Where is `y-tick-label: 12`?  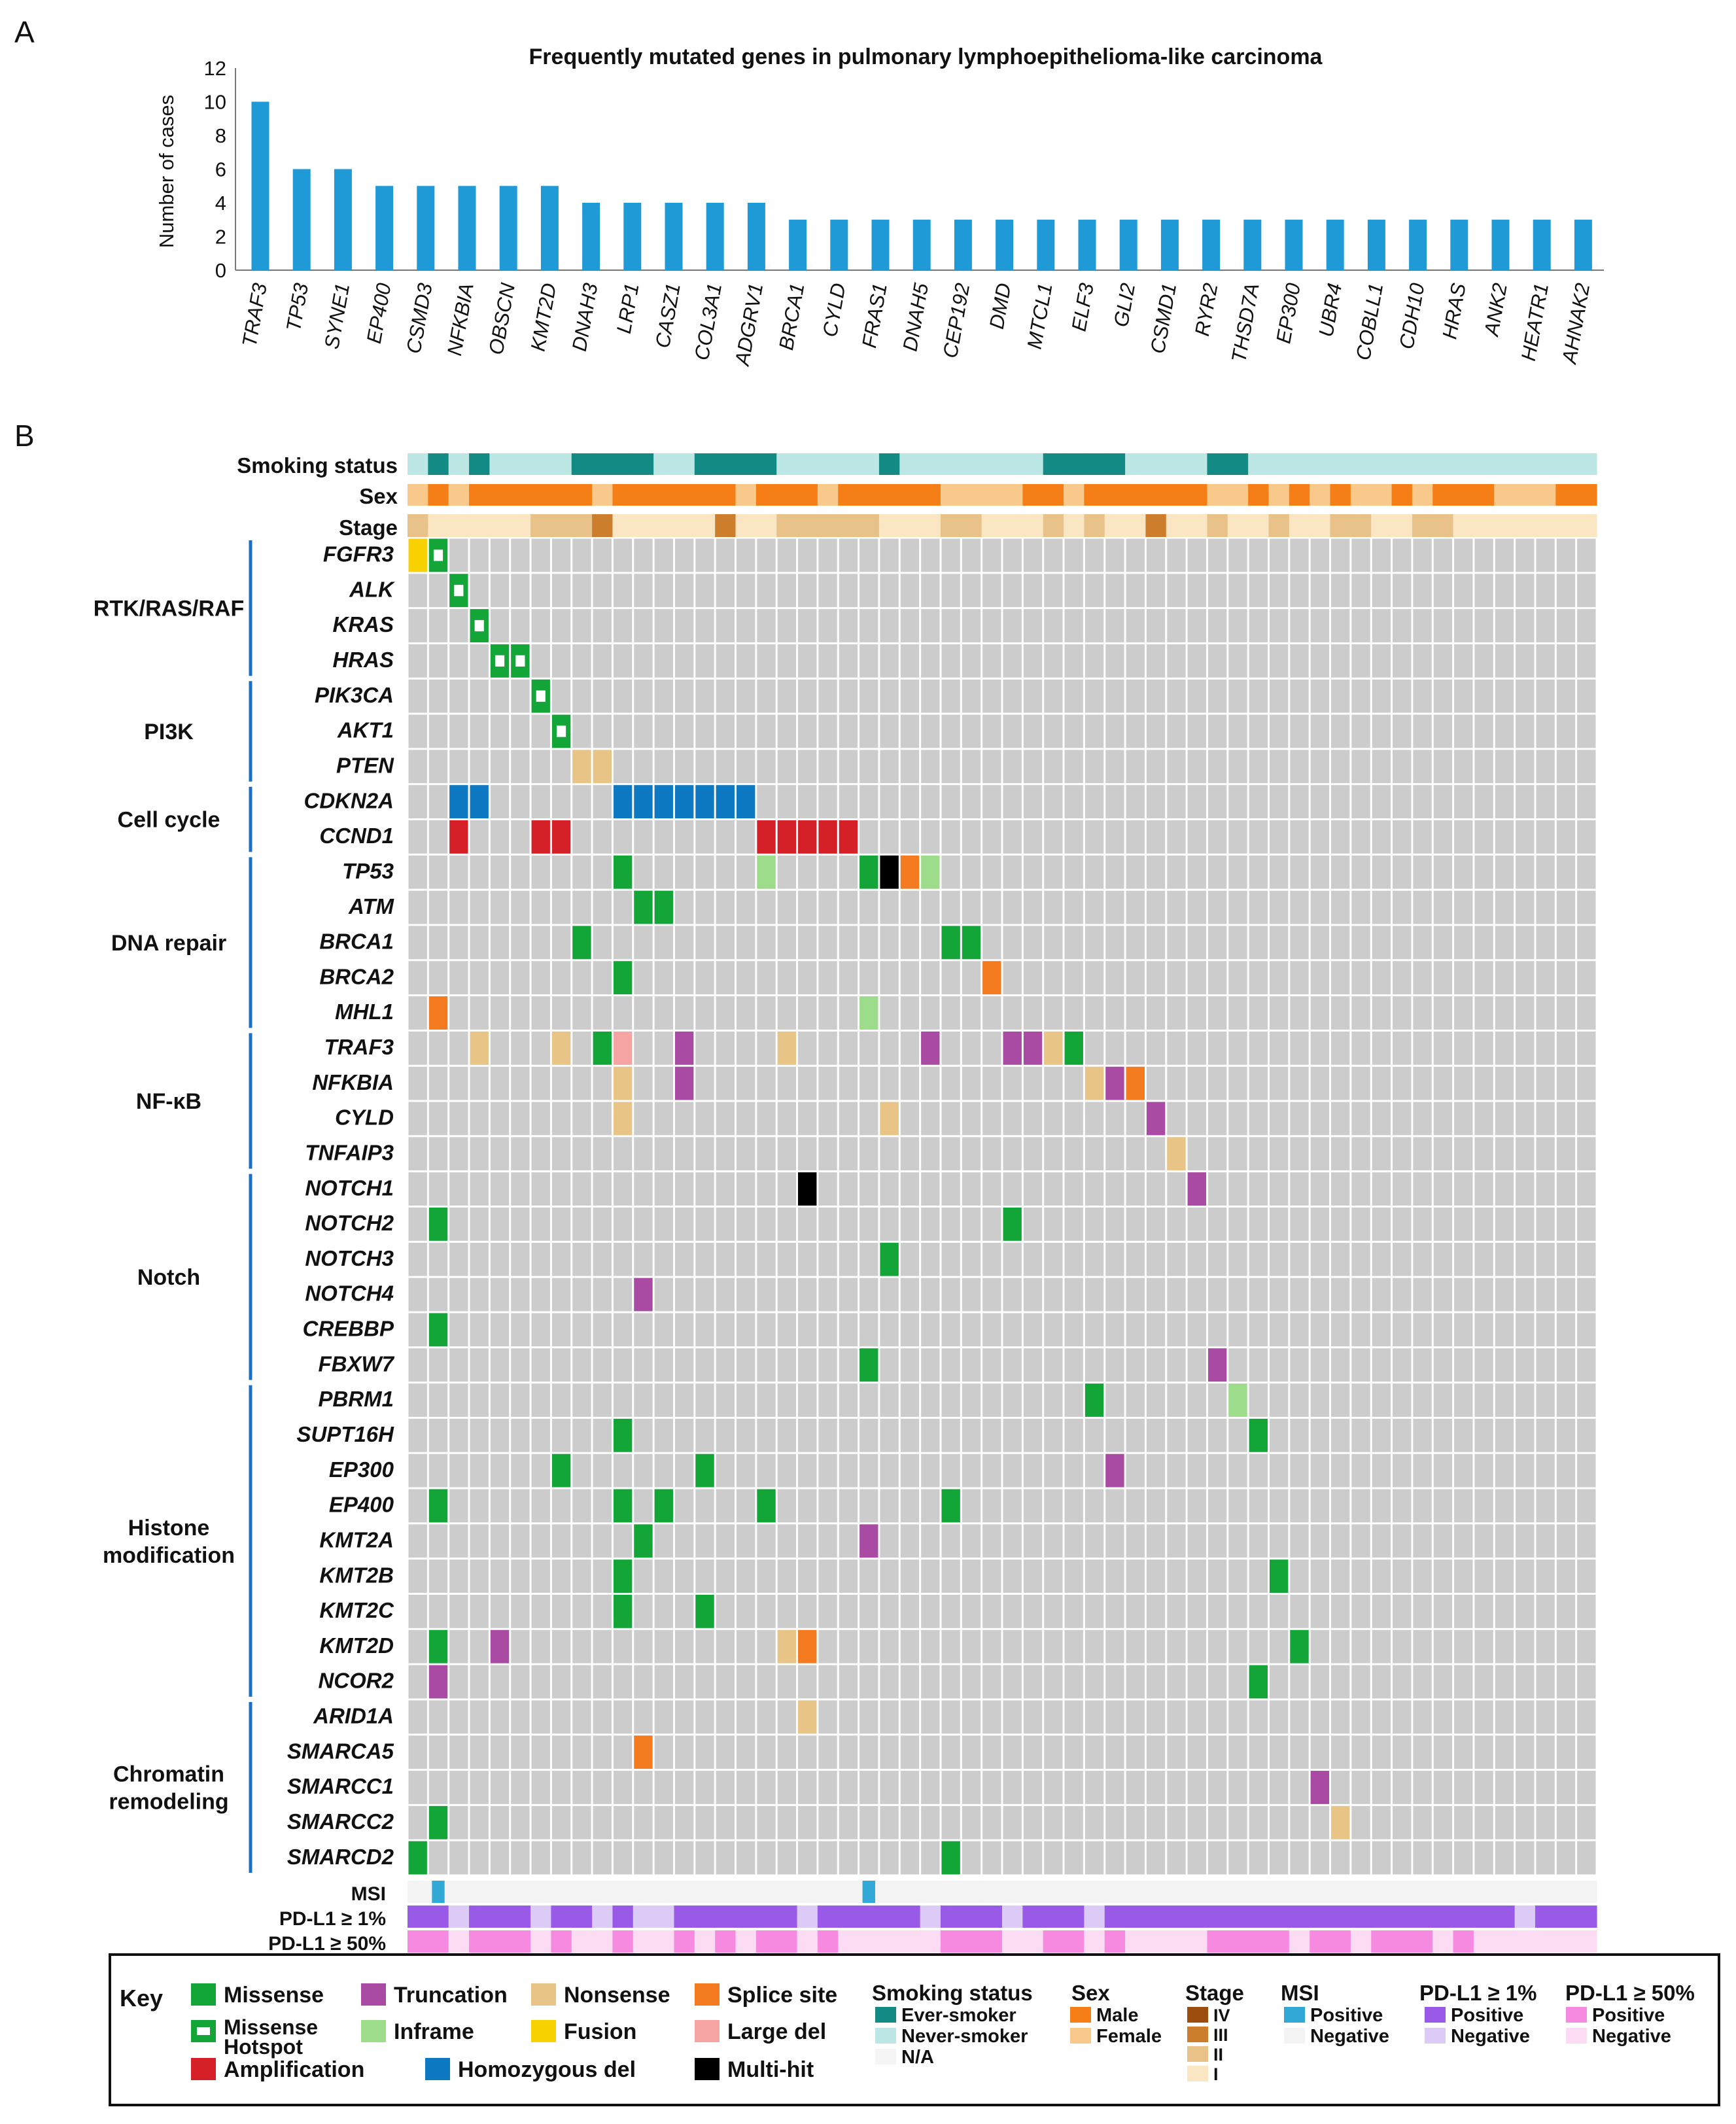
y-tick-label: 12 is located at coordinates (215, 69).